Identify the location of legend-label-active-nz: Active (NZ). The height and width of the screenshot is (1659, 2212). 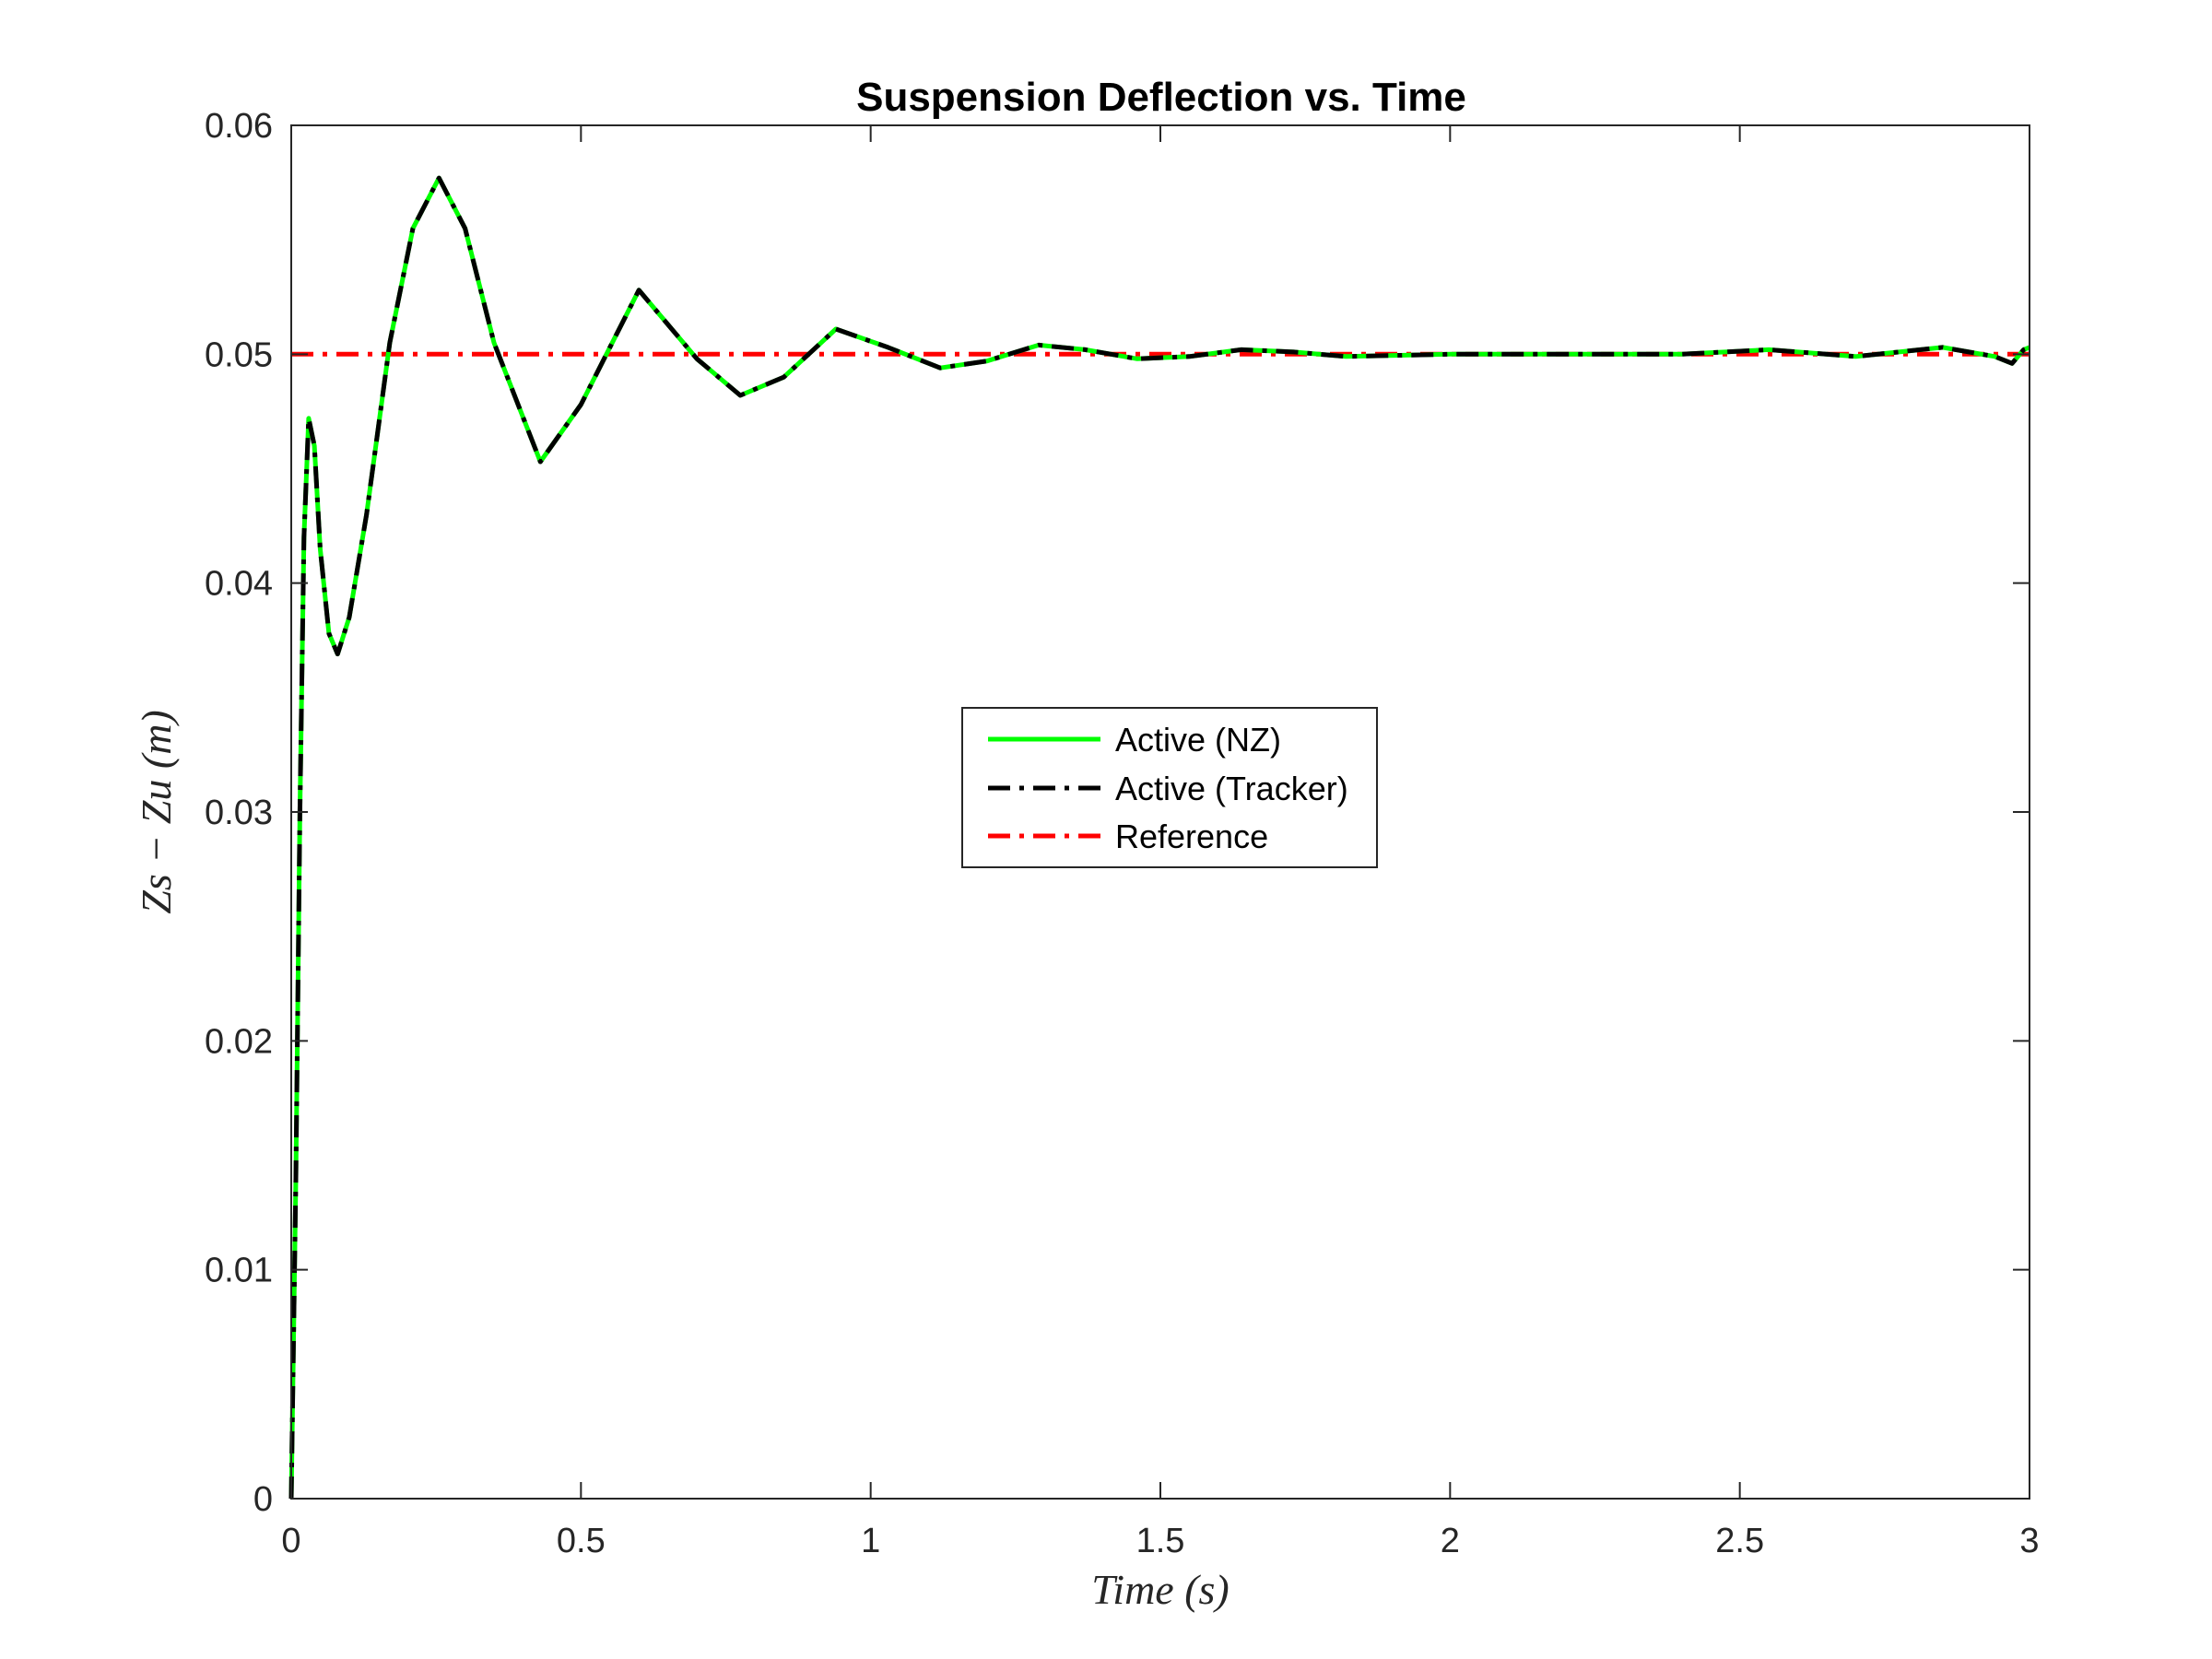
(1198, 740).